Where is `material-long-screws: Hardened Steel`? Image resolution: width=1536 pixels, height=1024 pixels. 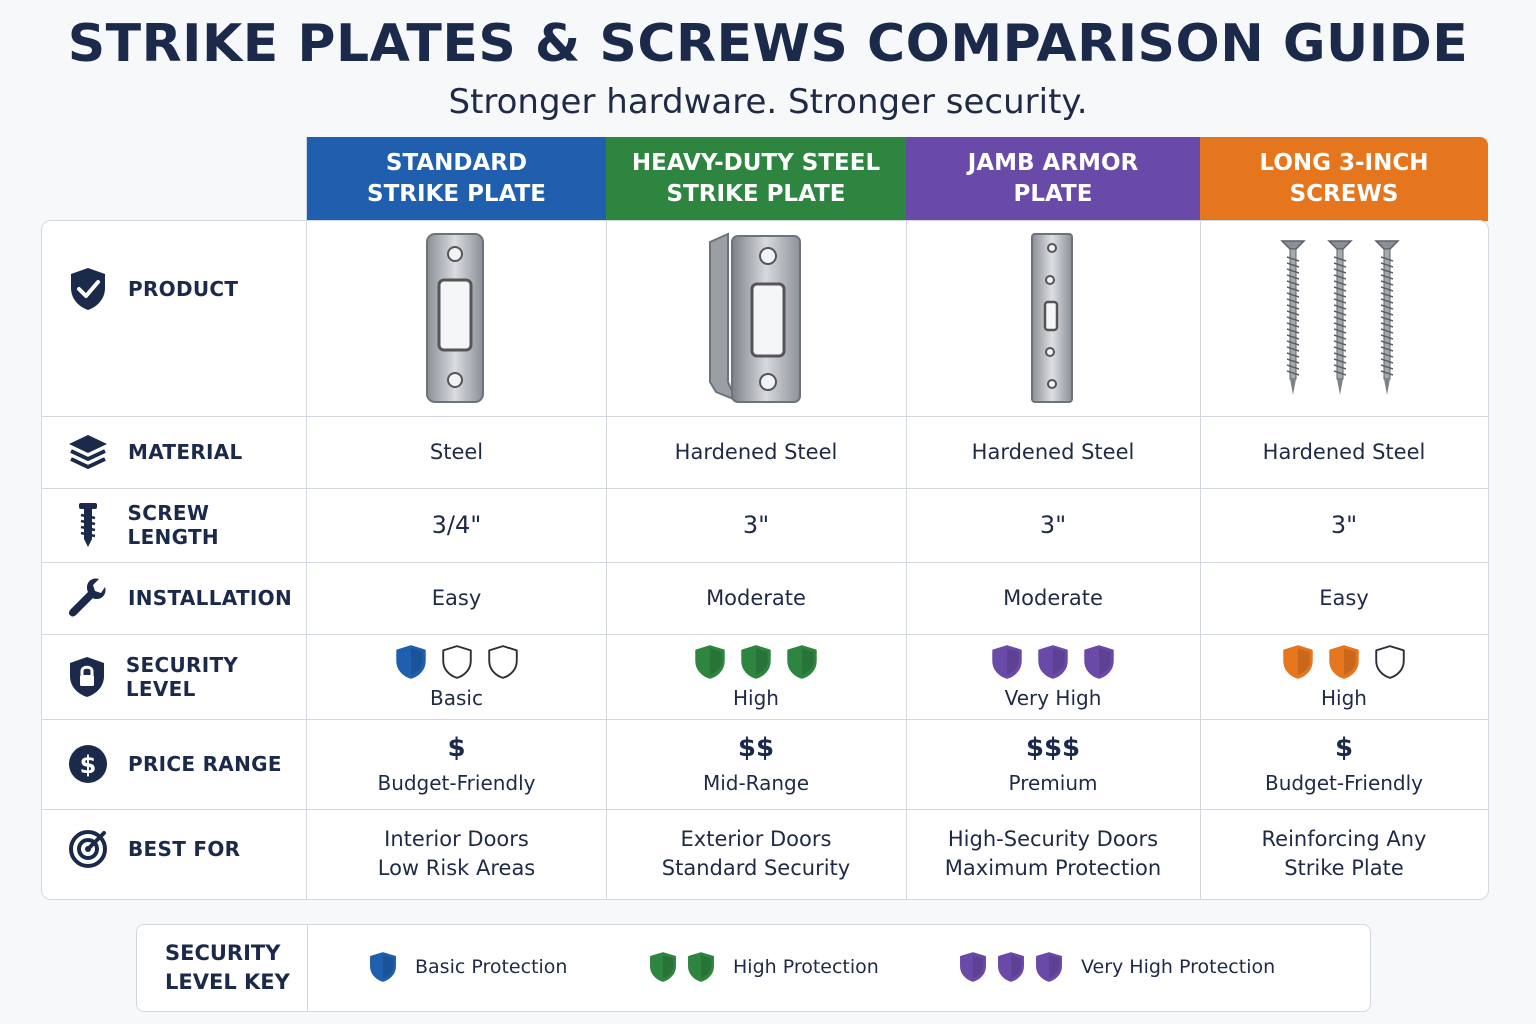
material-long-screws: Hardened Steel is located at coordinates (1344, 452).